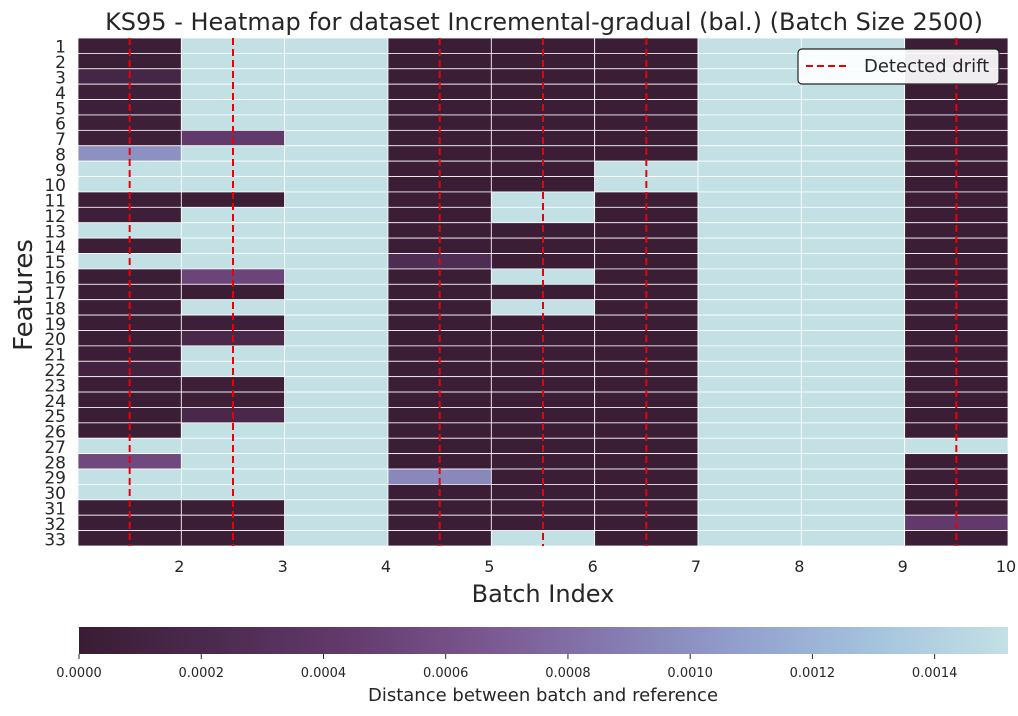 This screenshot has height=716, width=1018. I want to click on colorbar-tick-label: 0.0008, so click(568, 673).